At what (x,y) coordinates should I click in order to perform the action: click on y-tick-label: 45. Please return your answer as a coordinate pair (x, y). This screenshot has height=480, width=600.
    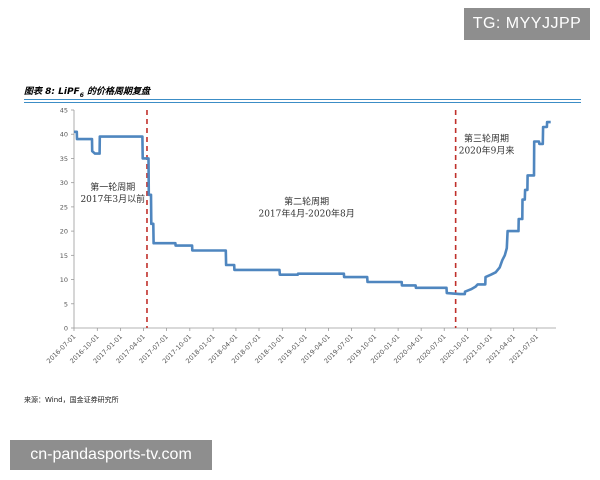
    Looking at the image, I should click on (64, 111).